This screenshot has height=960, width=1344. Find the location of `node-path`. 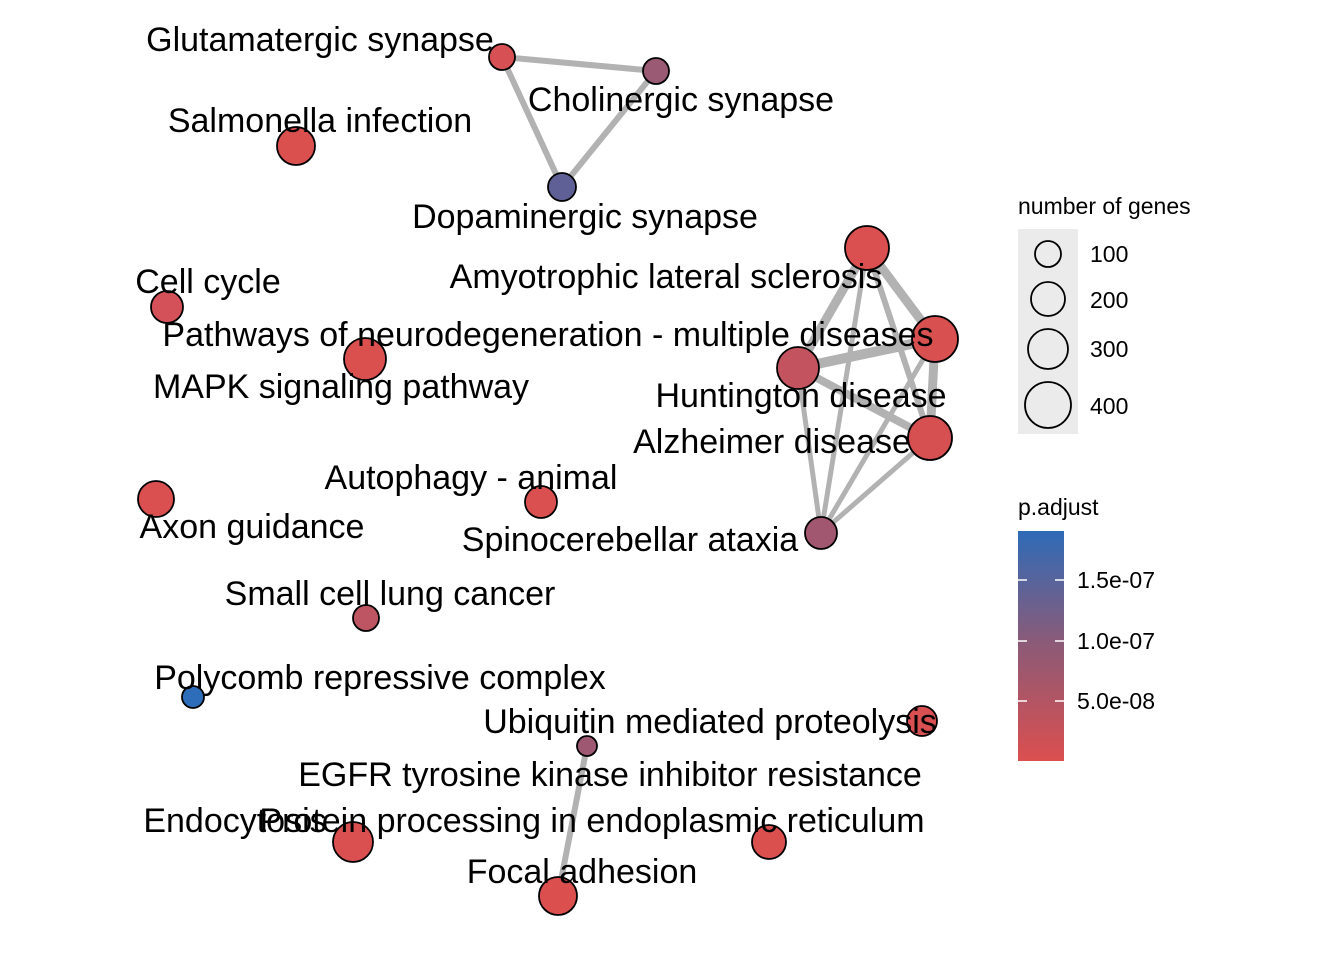

node-path is located at coordinates (935, 339).